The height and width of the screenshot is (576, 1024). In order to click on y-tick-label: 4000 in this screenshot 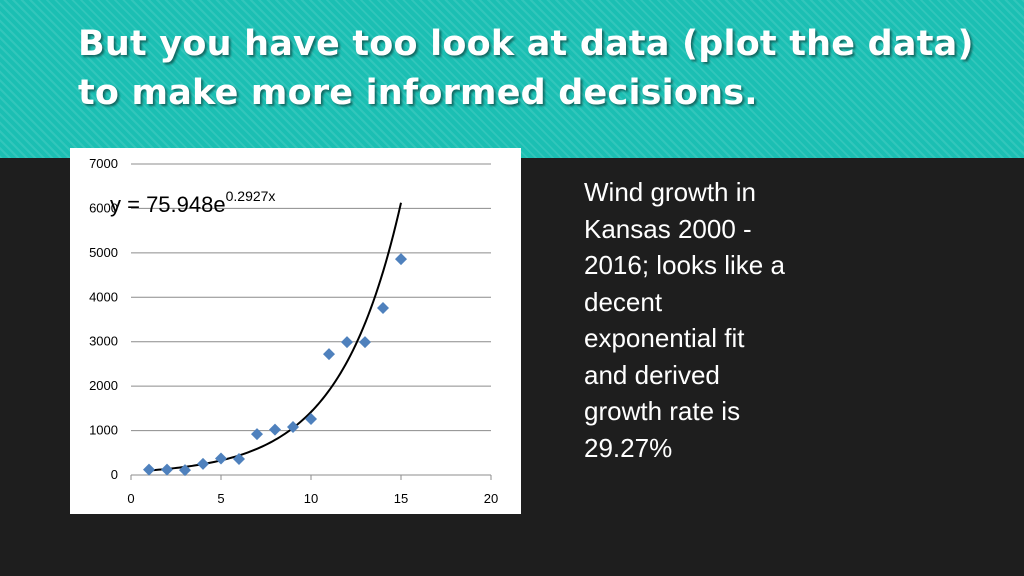, I will do `click(103, 296)`.